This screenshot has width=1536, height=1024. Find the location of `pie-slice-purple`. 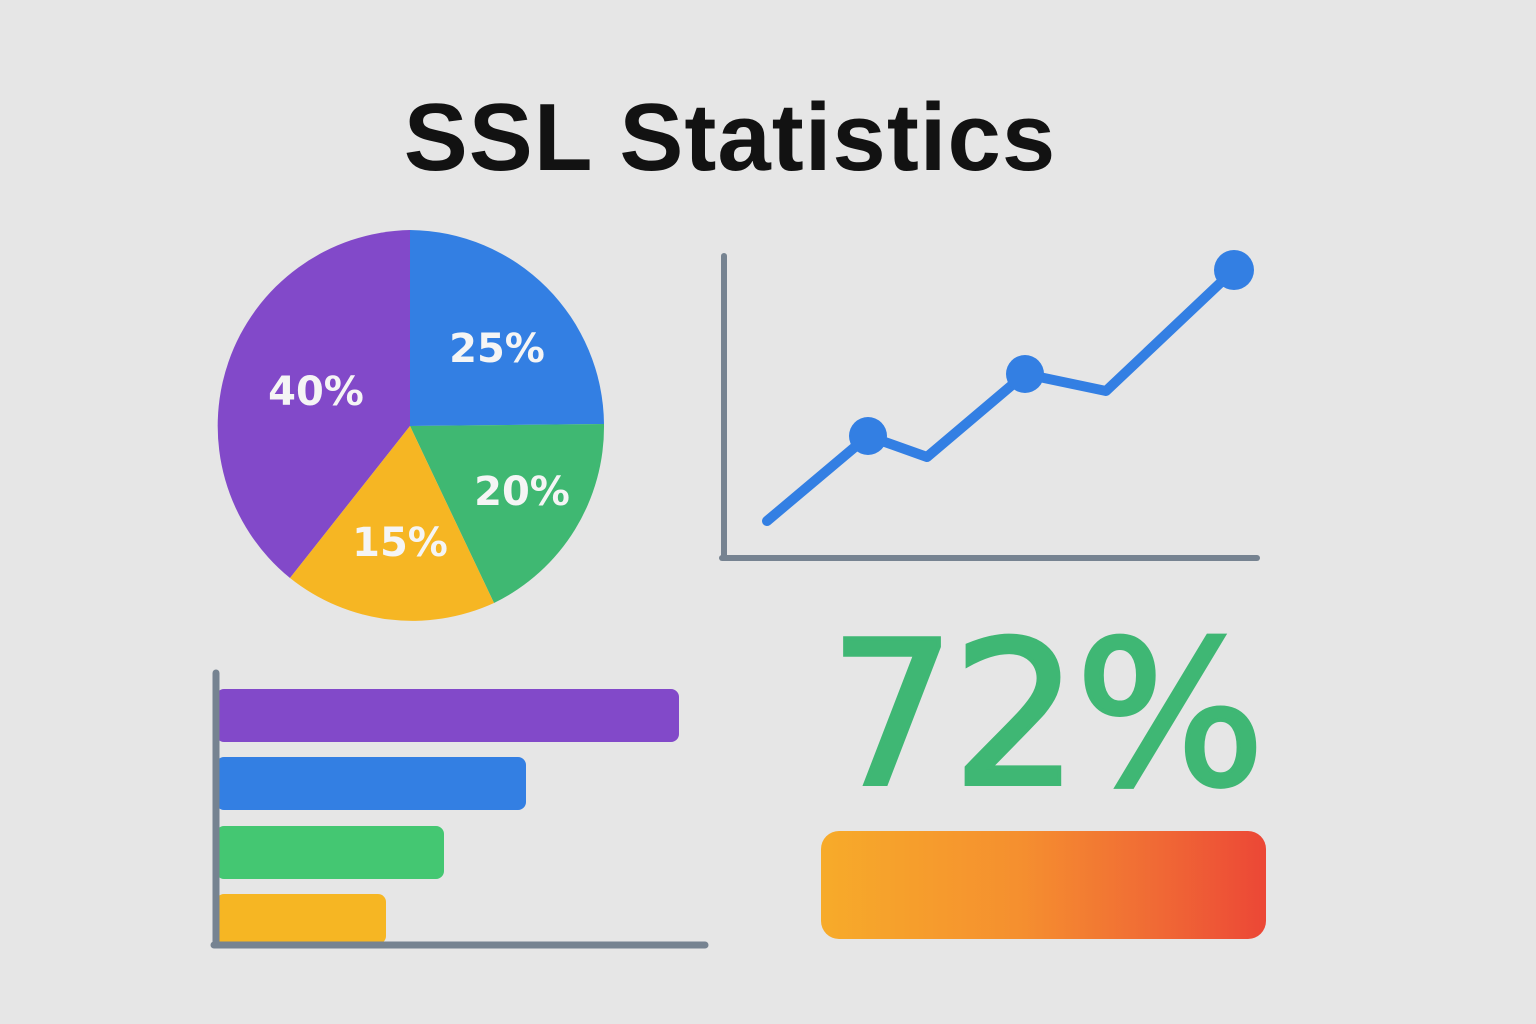

pie-slice-purple is located at coordinates (313, 404).